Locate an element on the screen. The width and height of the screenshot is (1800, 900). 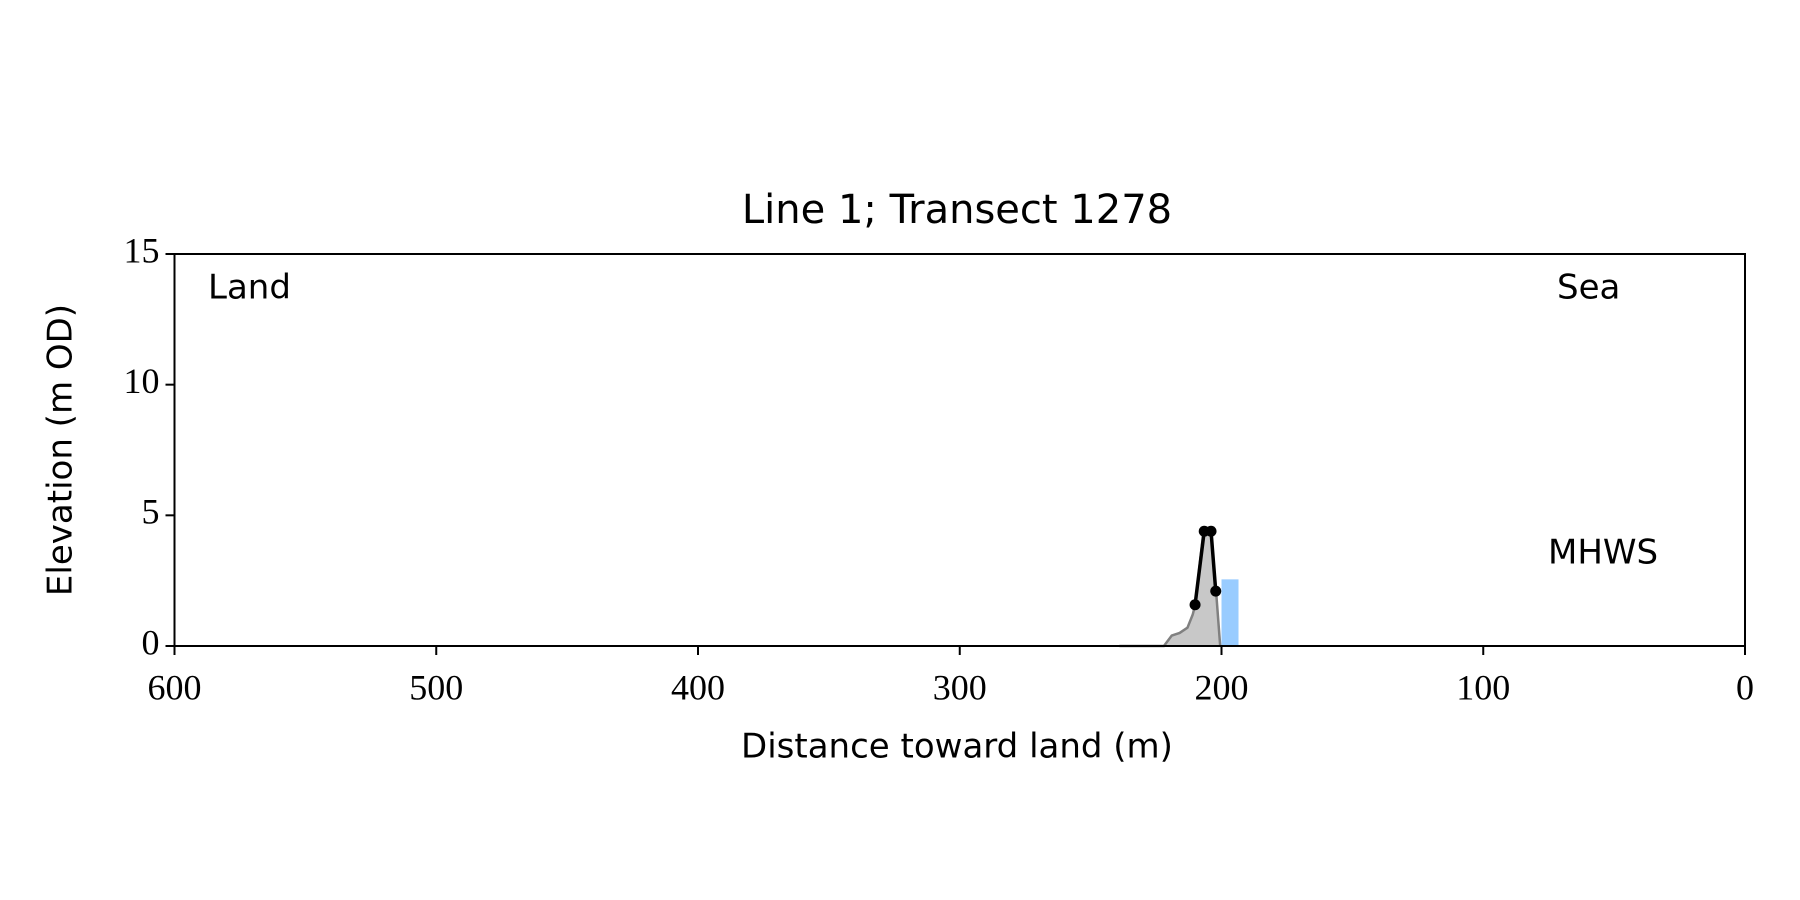
x-tick-label: 100 is located at coordinates (1483, 687).